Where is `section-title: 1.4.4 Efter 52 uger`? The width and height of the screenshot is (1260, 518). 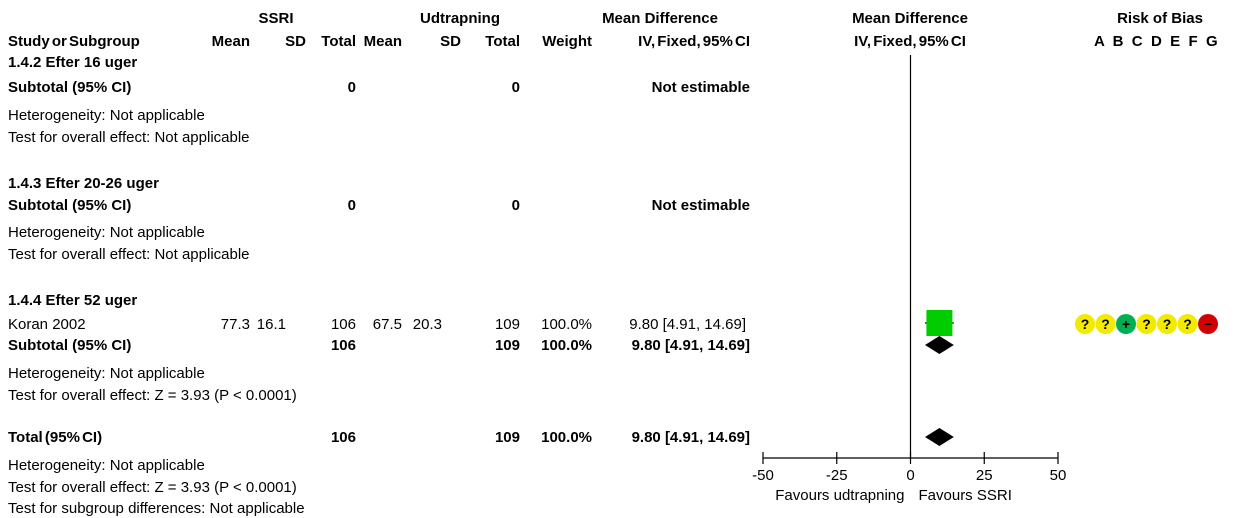 section-title: 1.4.4 Efter 52 uger is located at coordinates (73, 300).